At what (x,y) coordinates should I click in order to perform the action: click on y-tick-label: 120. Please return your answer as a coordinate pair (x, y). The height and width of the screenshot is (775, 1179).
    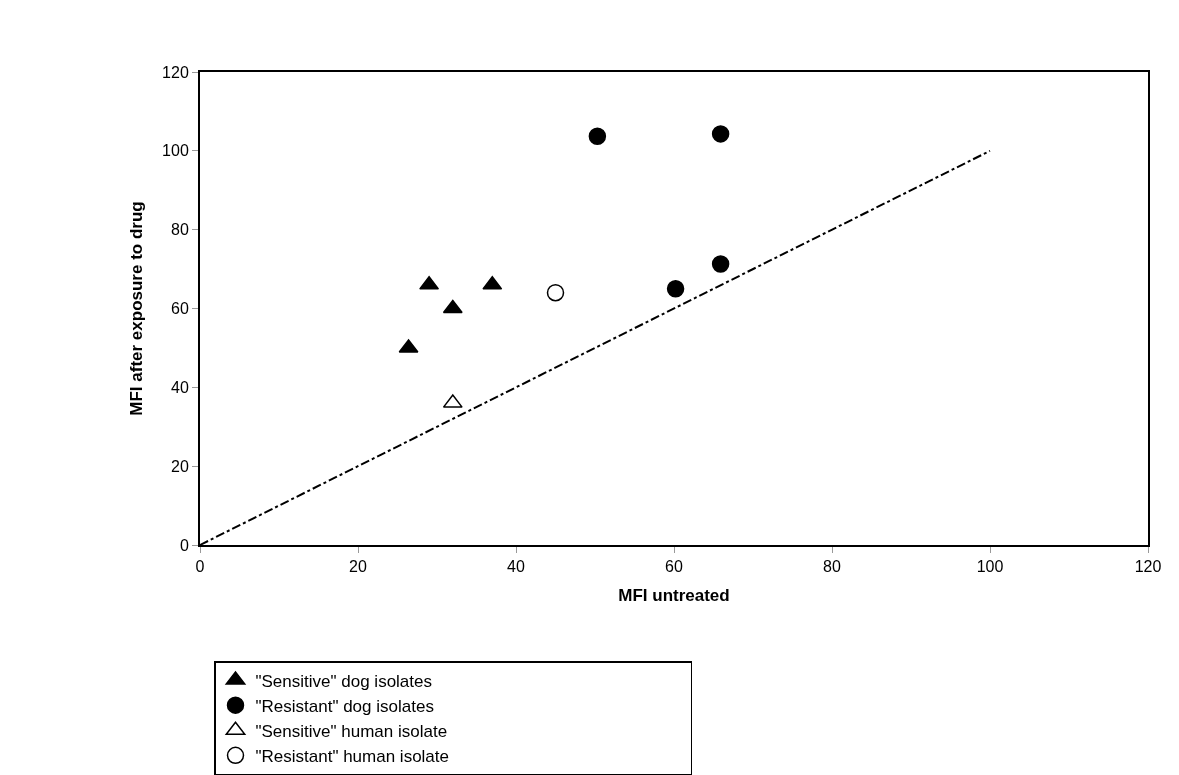
    Looking at the image, I should click on (175, 72).